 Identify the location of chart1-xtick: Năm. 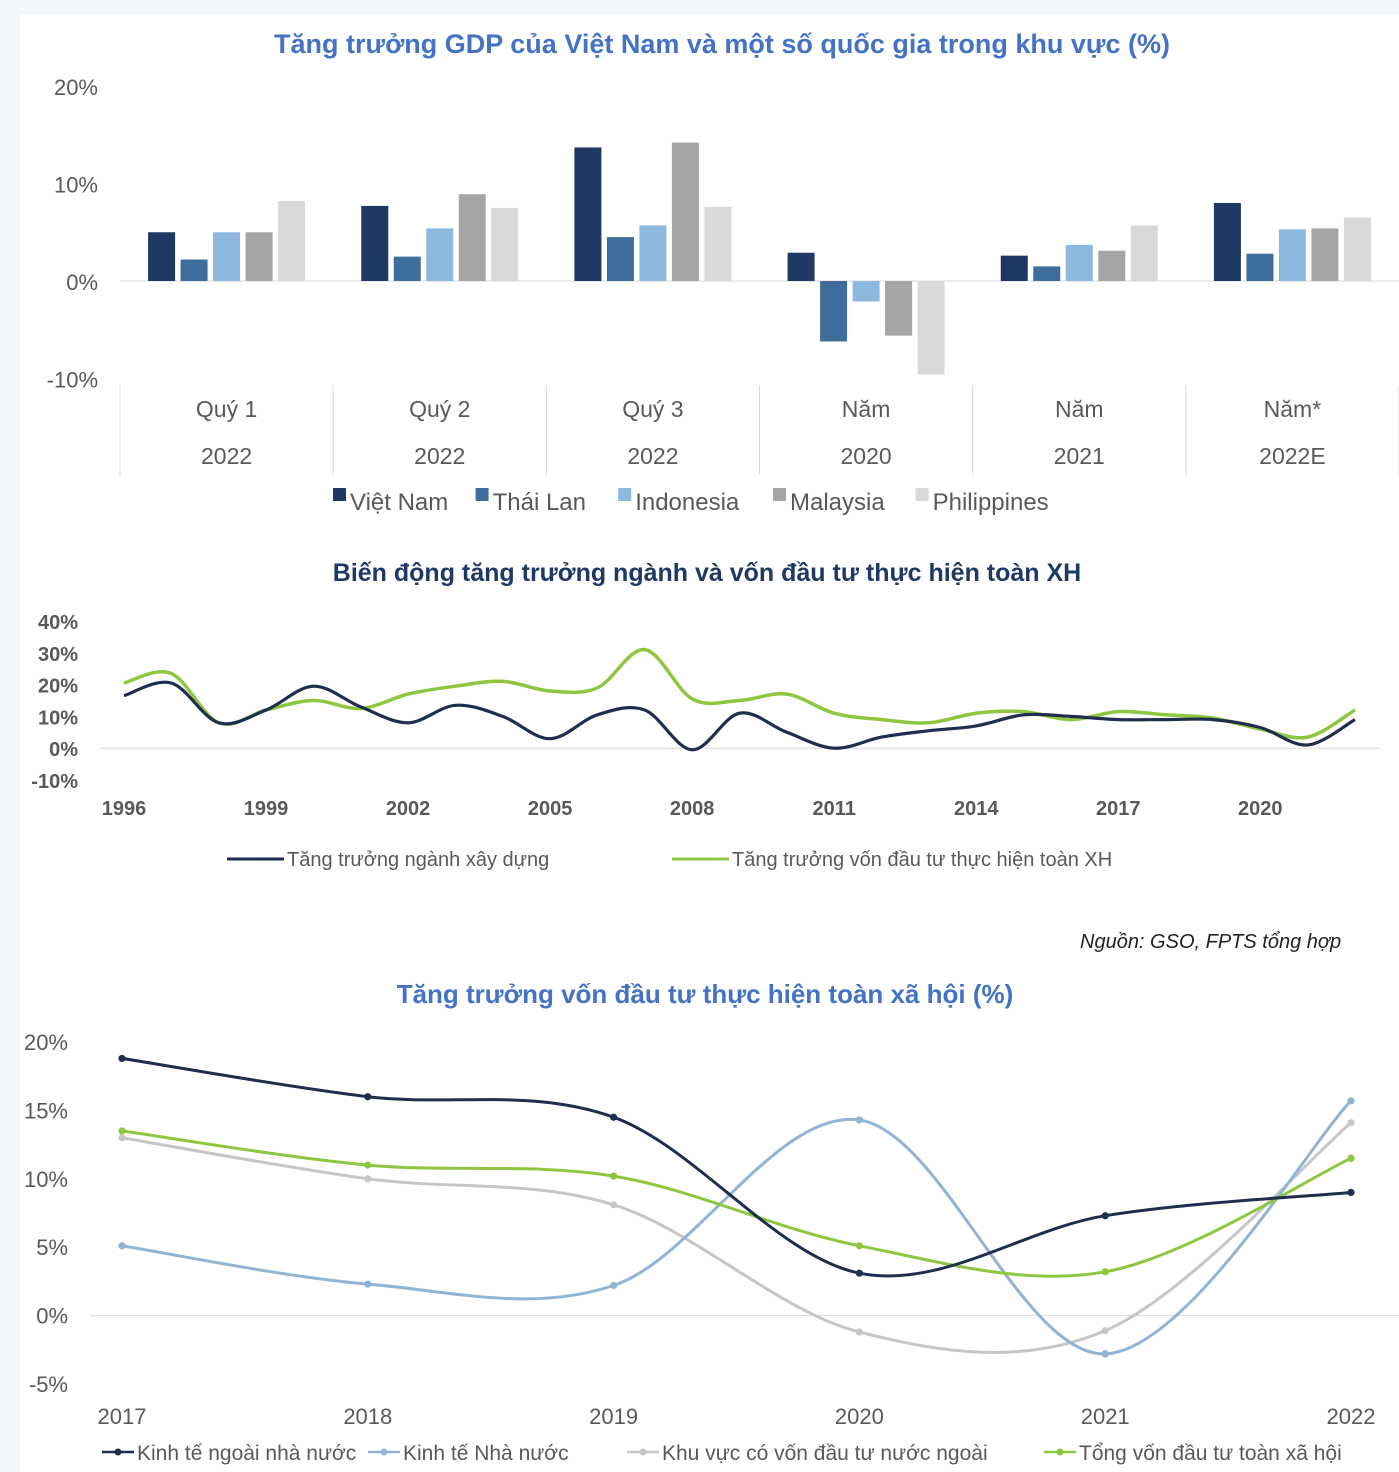
(1079, 409).